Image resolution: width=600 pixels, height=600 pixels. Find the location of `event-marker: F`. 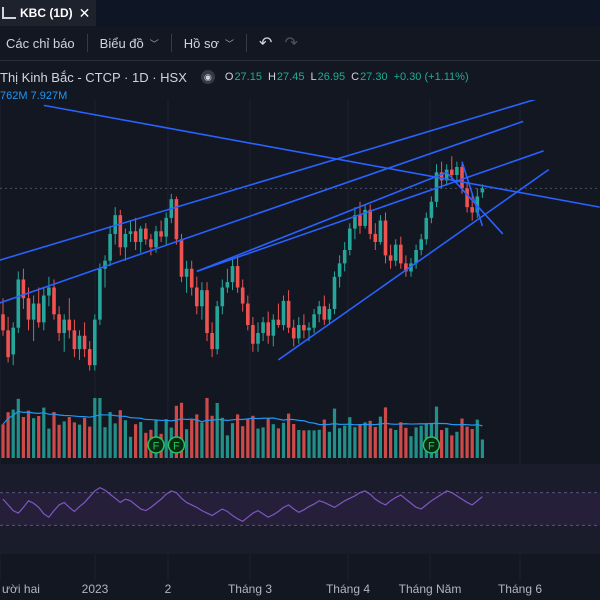

event-marker: F is located at coordinates (156, 445).